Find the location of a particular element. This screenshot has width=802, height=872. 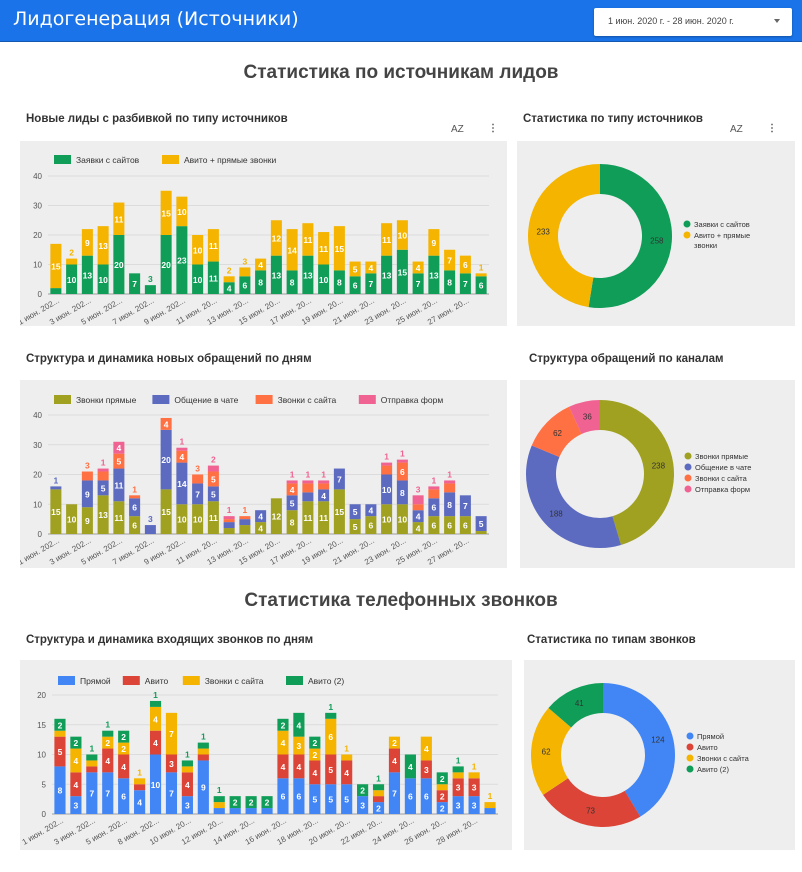

data-label-series-3-12: 2 is located at coordinates (251, 803).